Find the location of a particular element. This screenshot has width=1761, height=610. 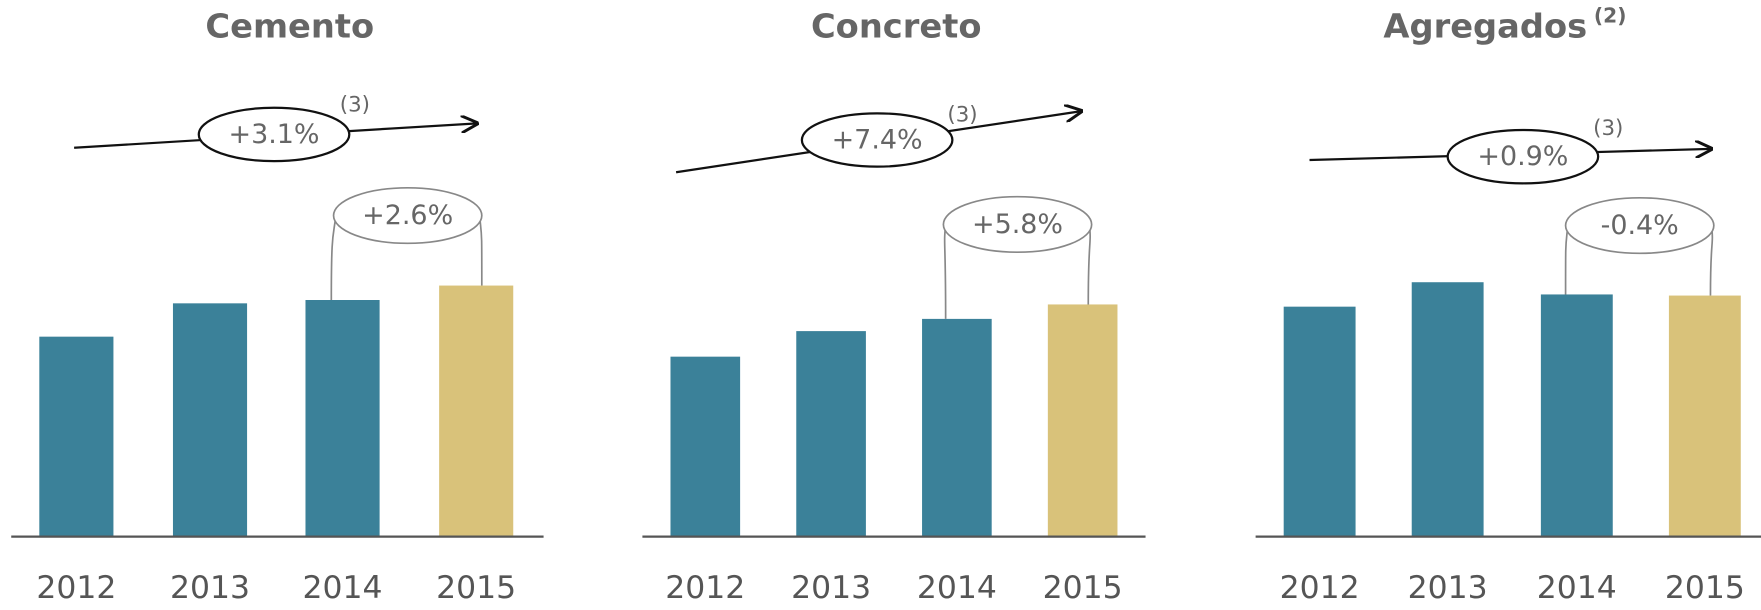

change-label: +5.8% is located at coordinates (1017, 224).